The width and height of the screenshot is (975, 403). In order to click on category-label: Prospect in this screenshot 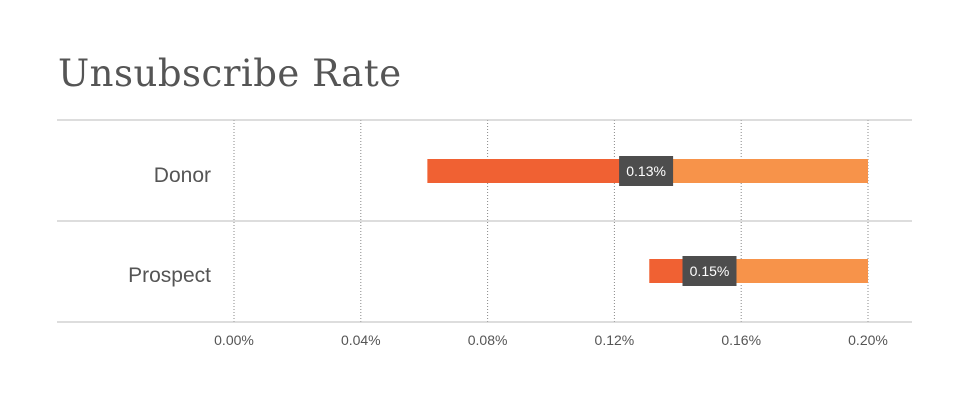, I will do `click(169, 275)`.